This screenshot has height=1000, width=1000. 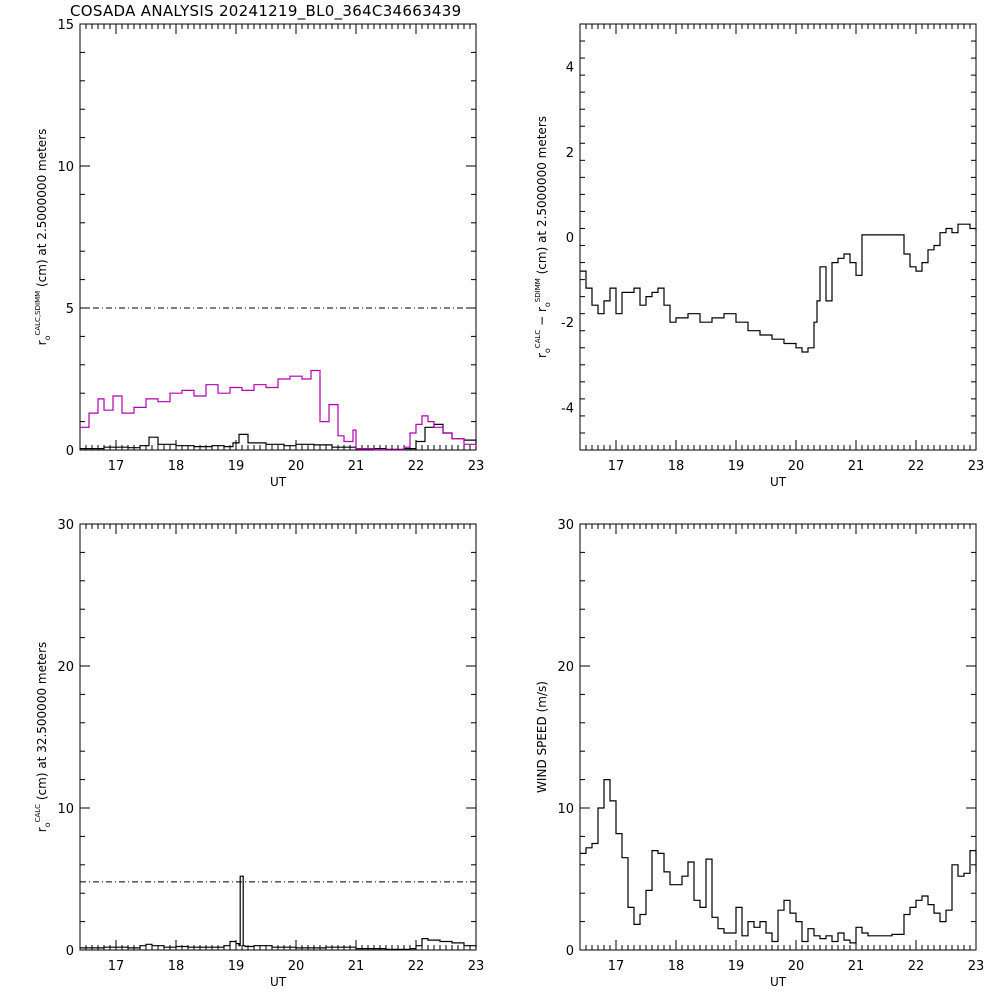 I want to click on y-tick-label: 4, so click(x=570, y=68).